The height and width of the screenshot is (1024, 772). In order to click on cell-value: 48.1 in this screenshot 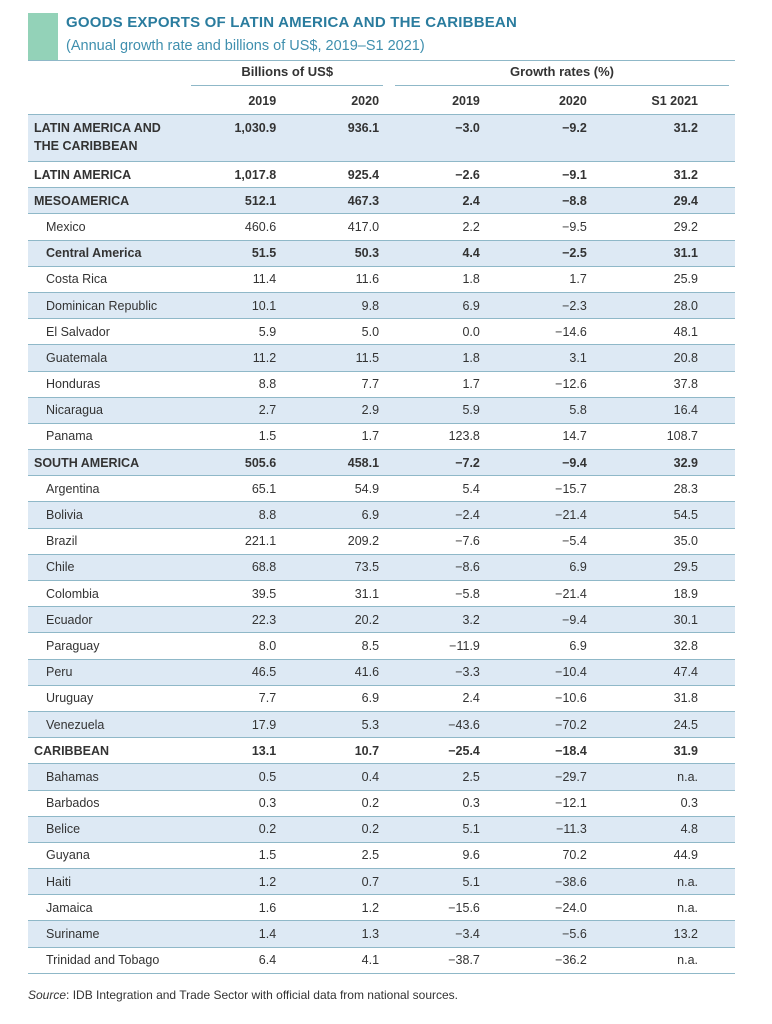, I will do `click(665, 332)`.